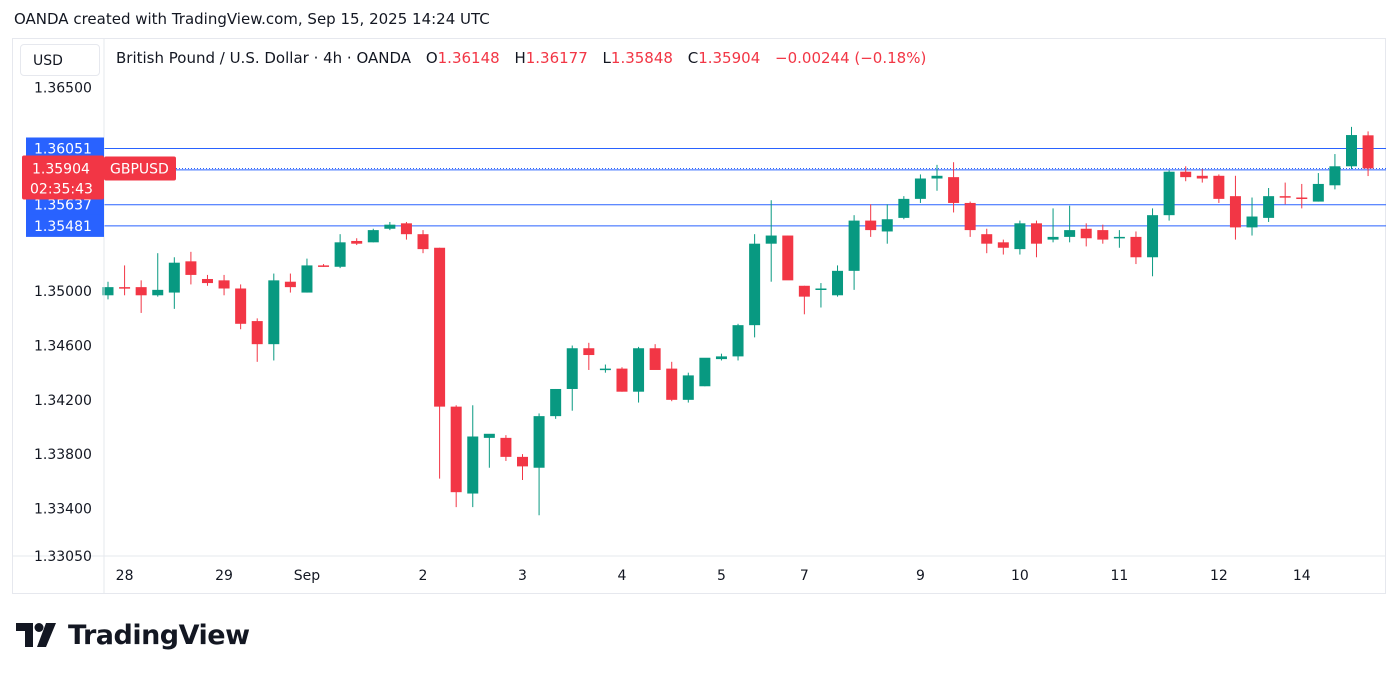 This screenshot has width=1400, height=677. Describe the element at coordinates (63, 206) in the screenshot. I see `price-line-value: 1.35637` at that location.